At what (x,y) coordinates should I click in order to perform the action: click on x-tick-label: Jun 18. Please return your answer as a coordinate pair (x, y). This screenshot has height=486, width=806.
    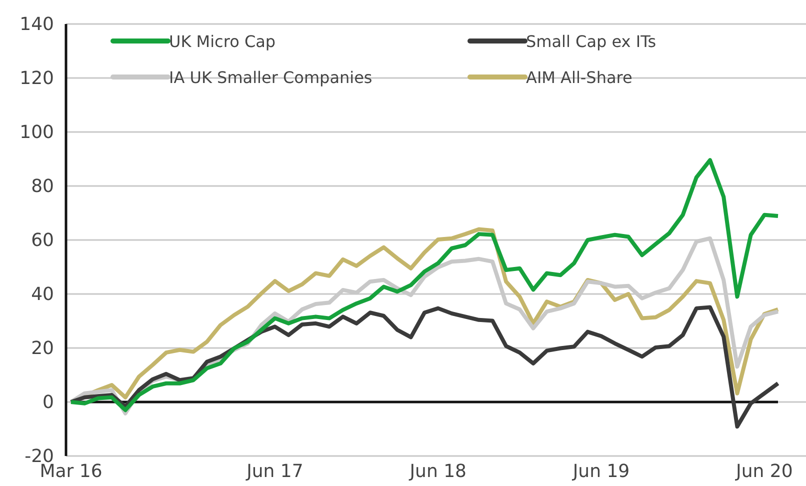
    Looking at the image, I should click on (437, 471).